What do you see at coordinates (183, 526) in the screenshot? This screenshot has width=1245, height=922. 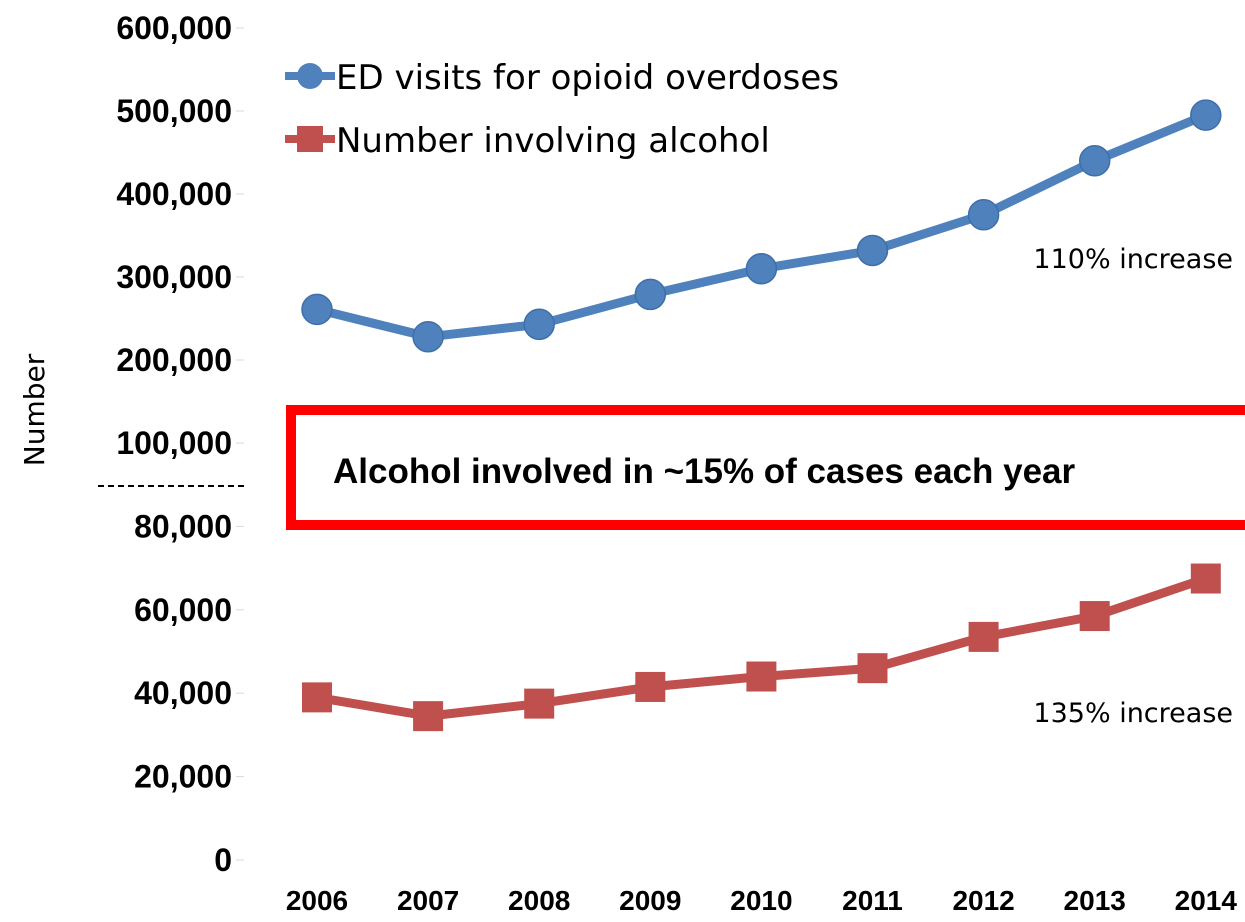 I see `y-tick-label: 80,000` at bounding box center [183, 526].